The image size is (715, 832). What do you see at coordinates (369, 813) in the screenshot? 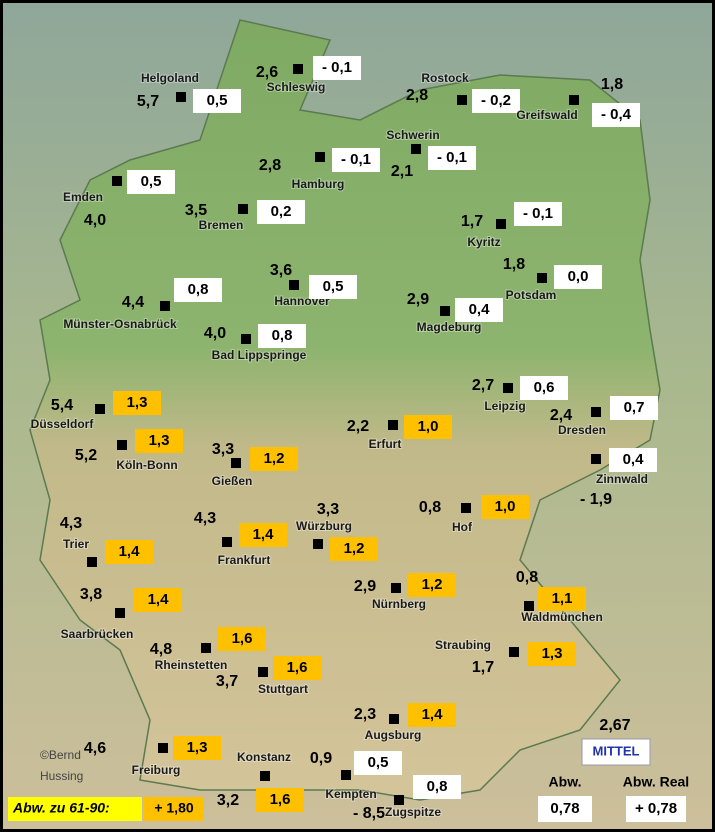
I see `station-temp: - 8,5` at bounding box center [369, 813].